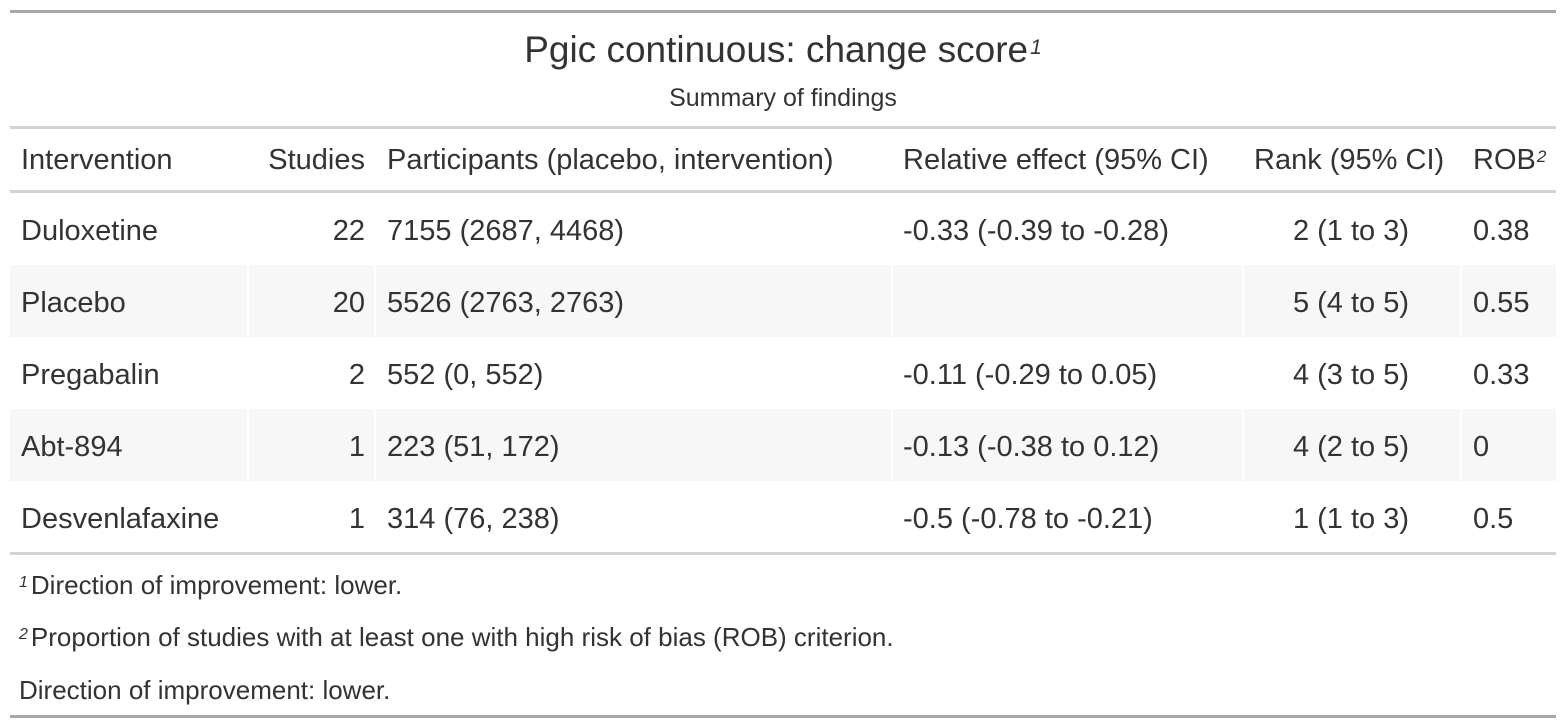  What do you see at coordinates (90, 231) in the screenshot?
I see `cell-intervention: Duloxetine` at bounding box center [90, 231].